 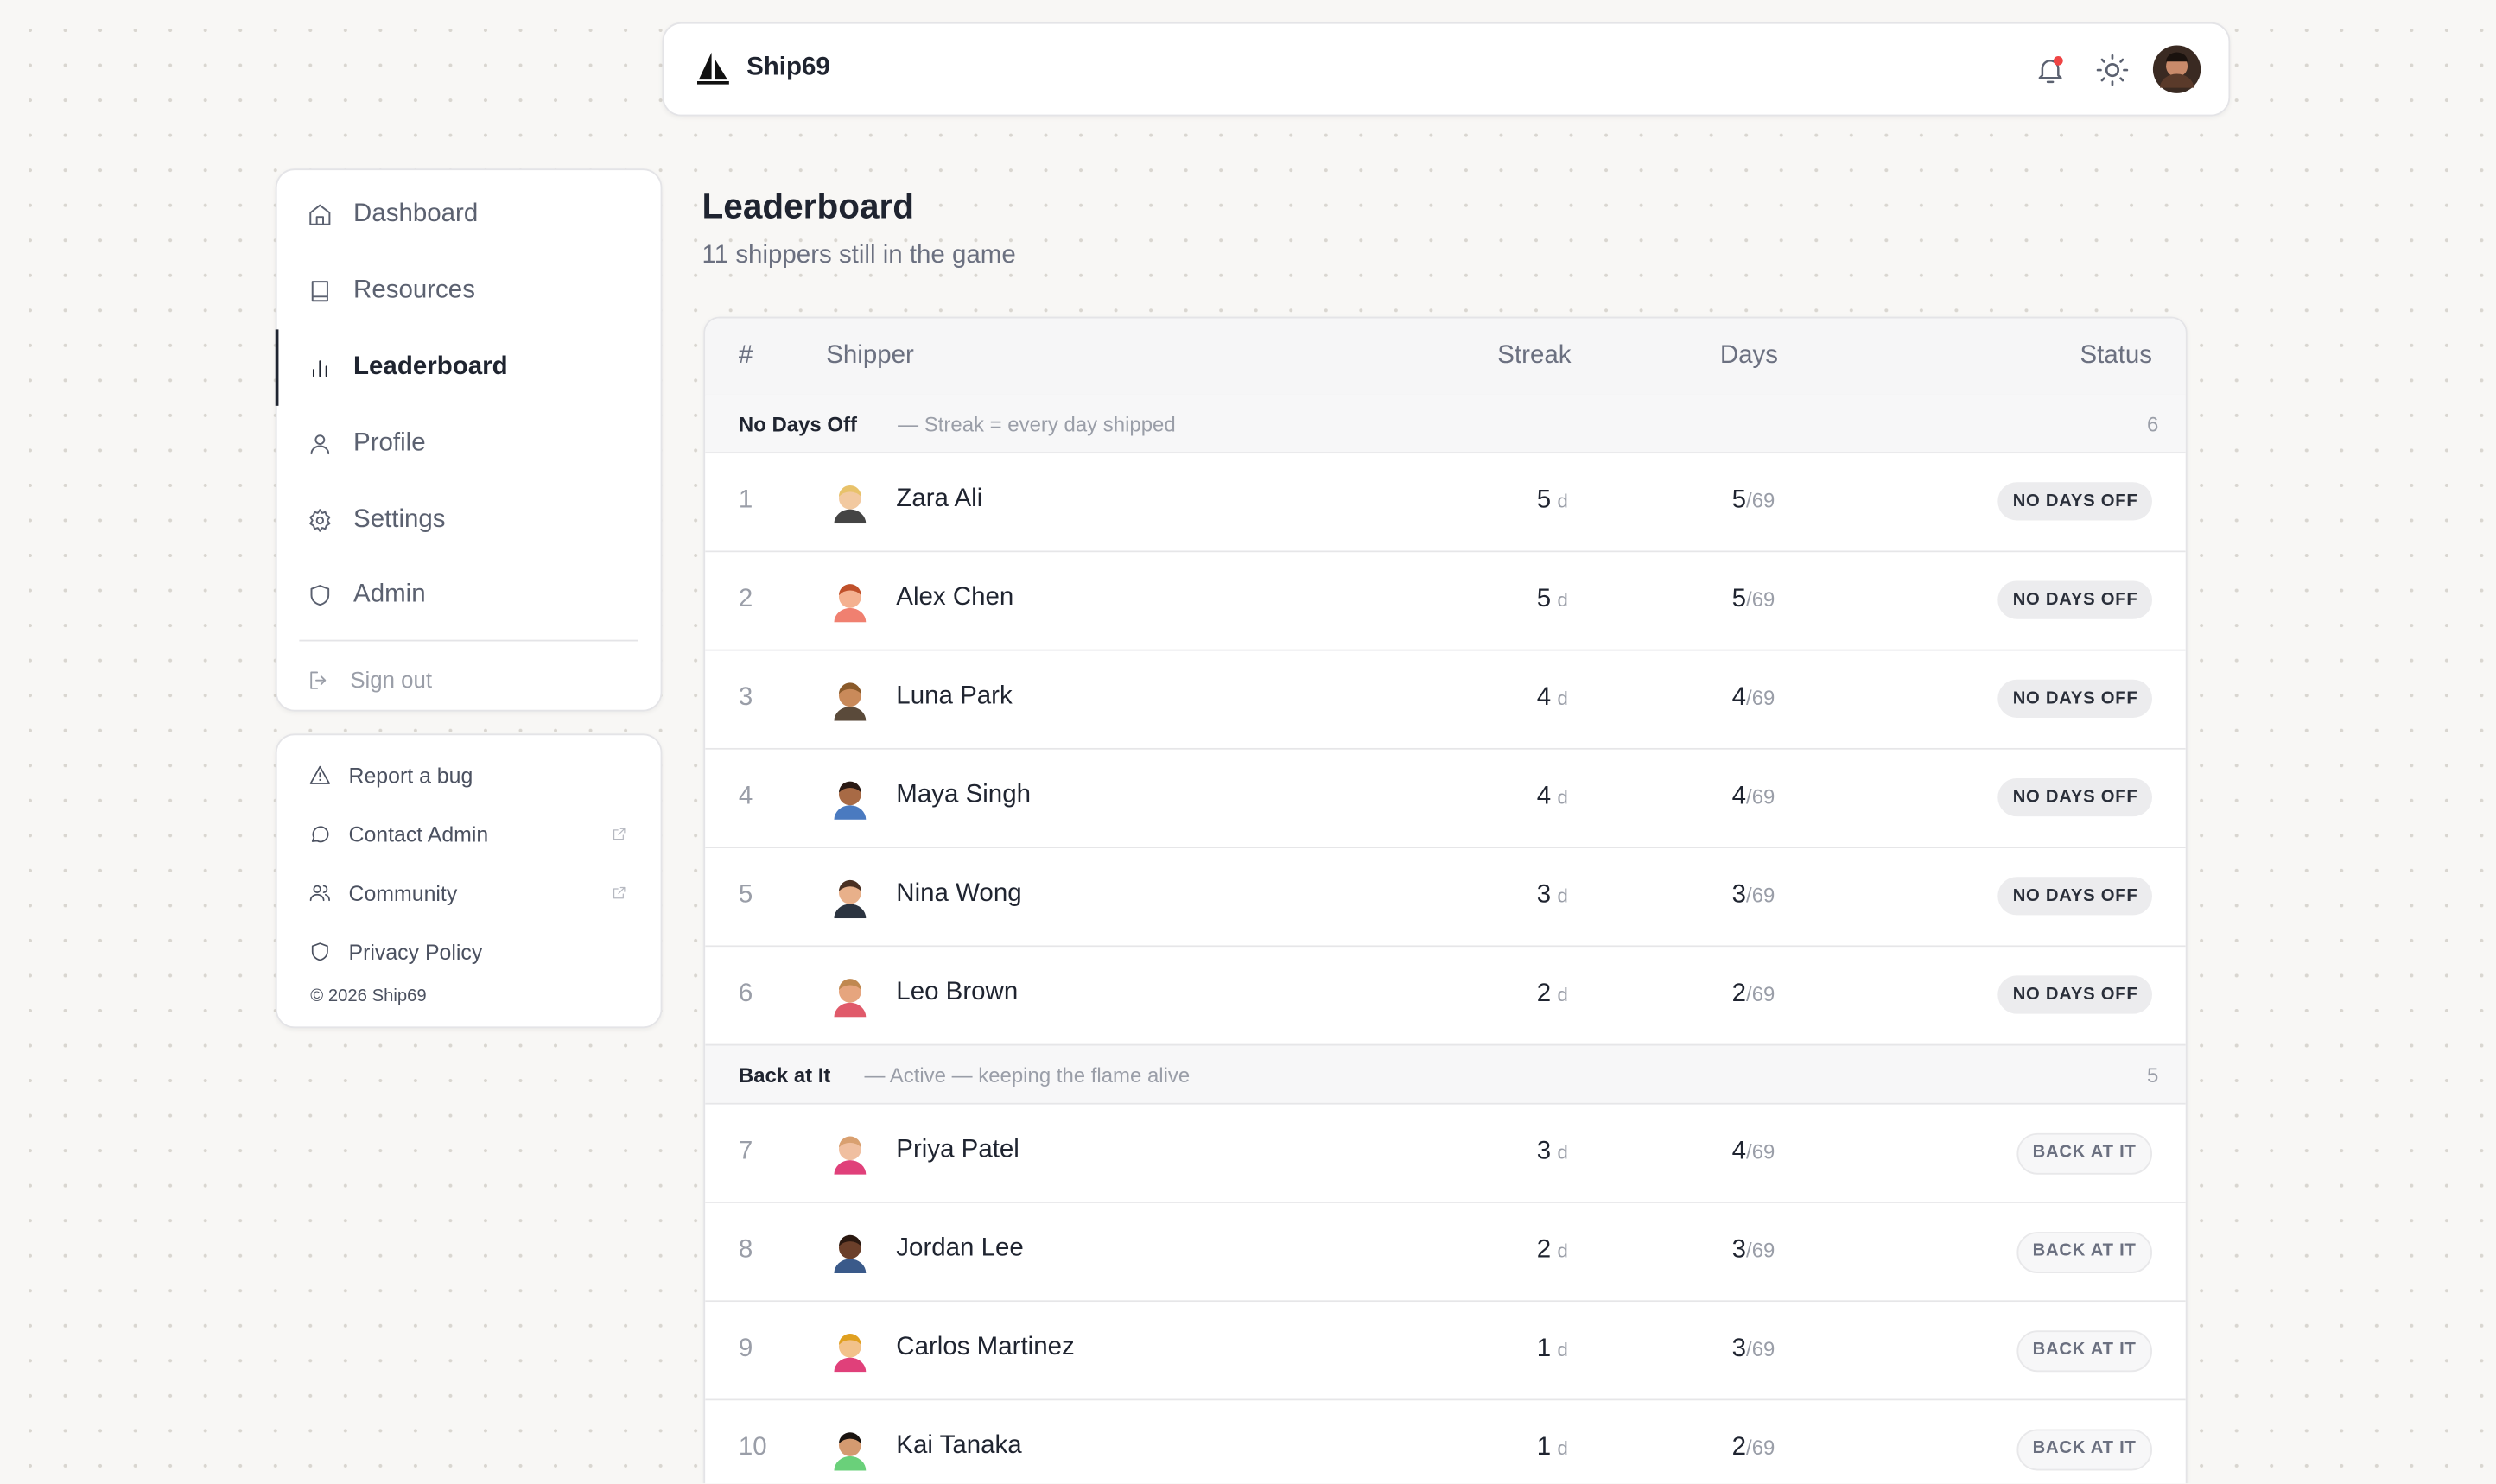 What do you see at coordinates (389, 594) in the screenshot?
I see `nav-label: Admin` at bounding box center [389, 594].